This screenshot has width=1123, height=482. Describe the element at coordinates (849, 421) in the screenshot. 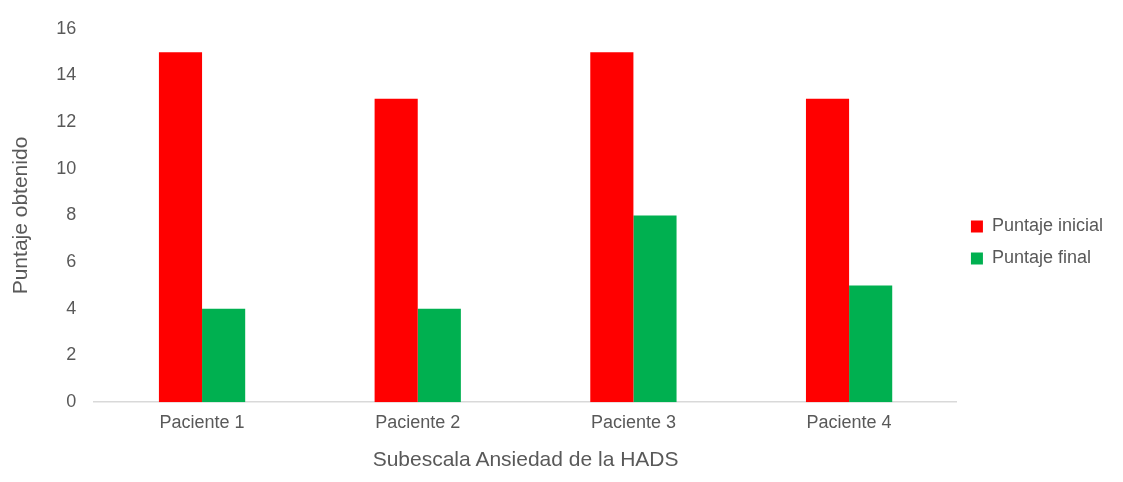

I see `x-tick-label: Paciente 4` at that location.